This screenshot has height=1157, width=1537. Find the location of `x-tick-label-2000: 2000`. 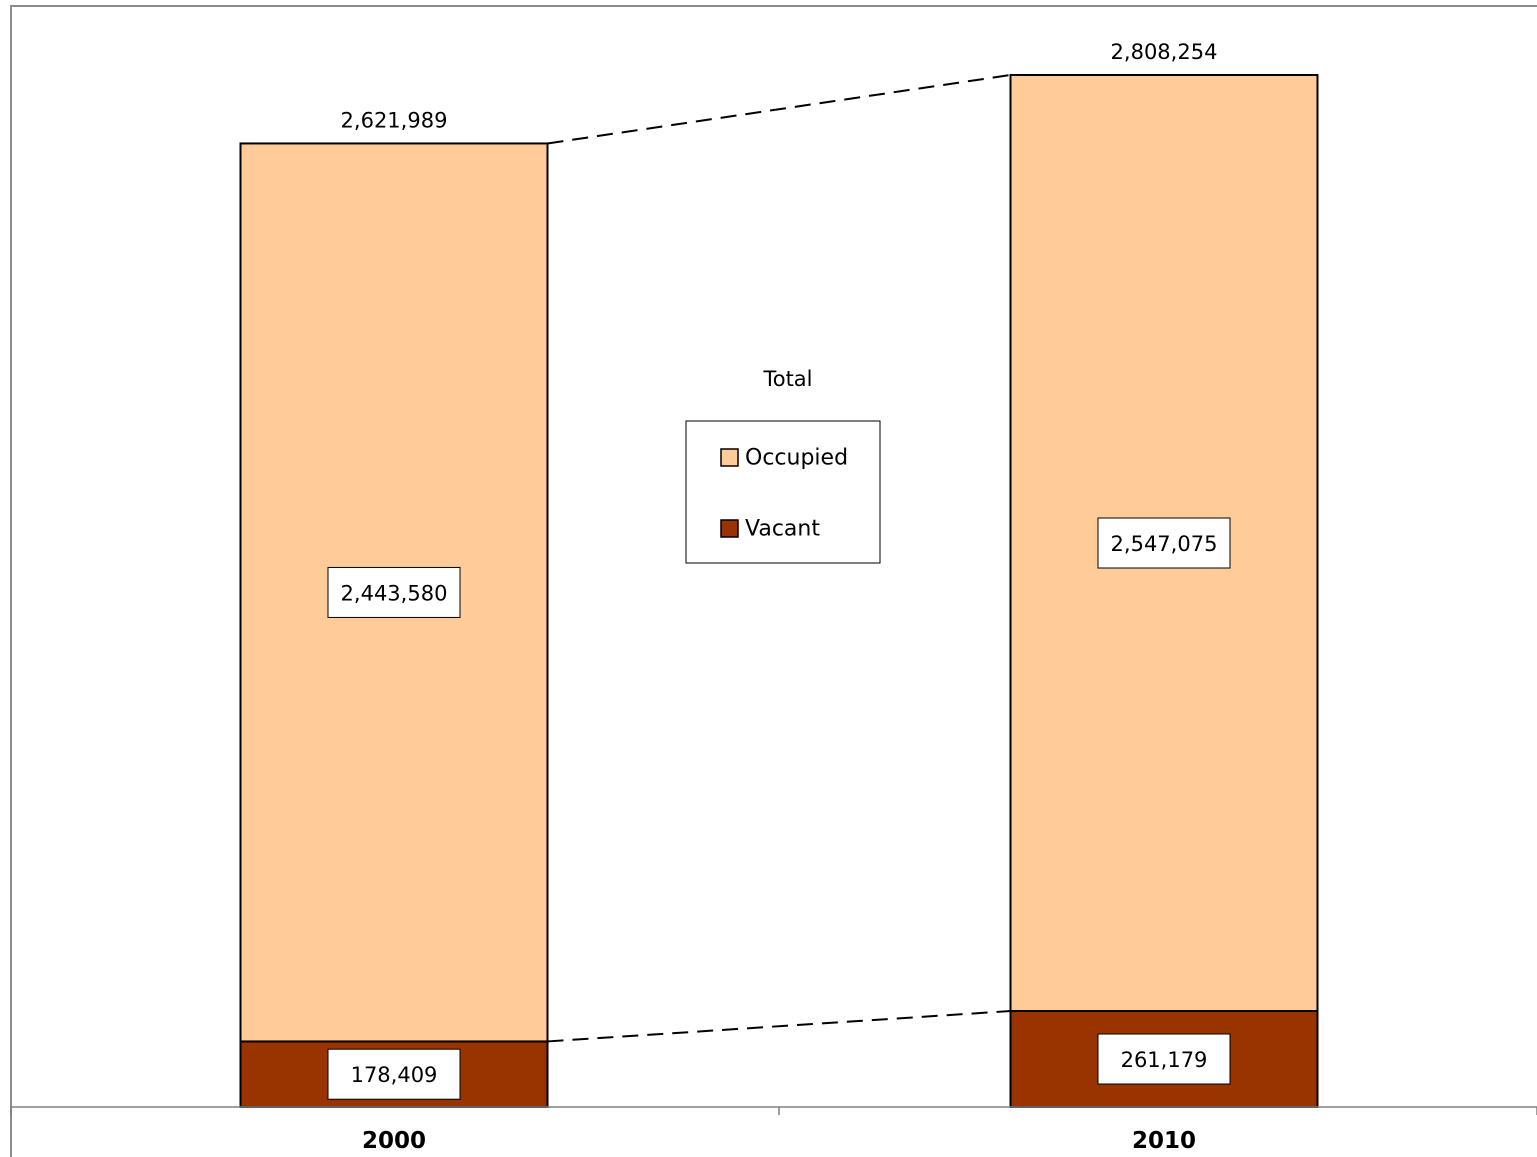

x-tick-label-2000: 2000 is located at coordinates (394, 1141).